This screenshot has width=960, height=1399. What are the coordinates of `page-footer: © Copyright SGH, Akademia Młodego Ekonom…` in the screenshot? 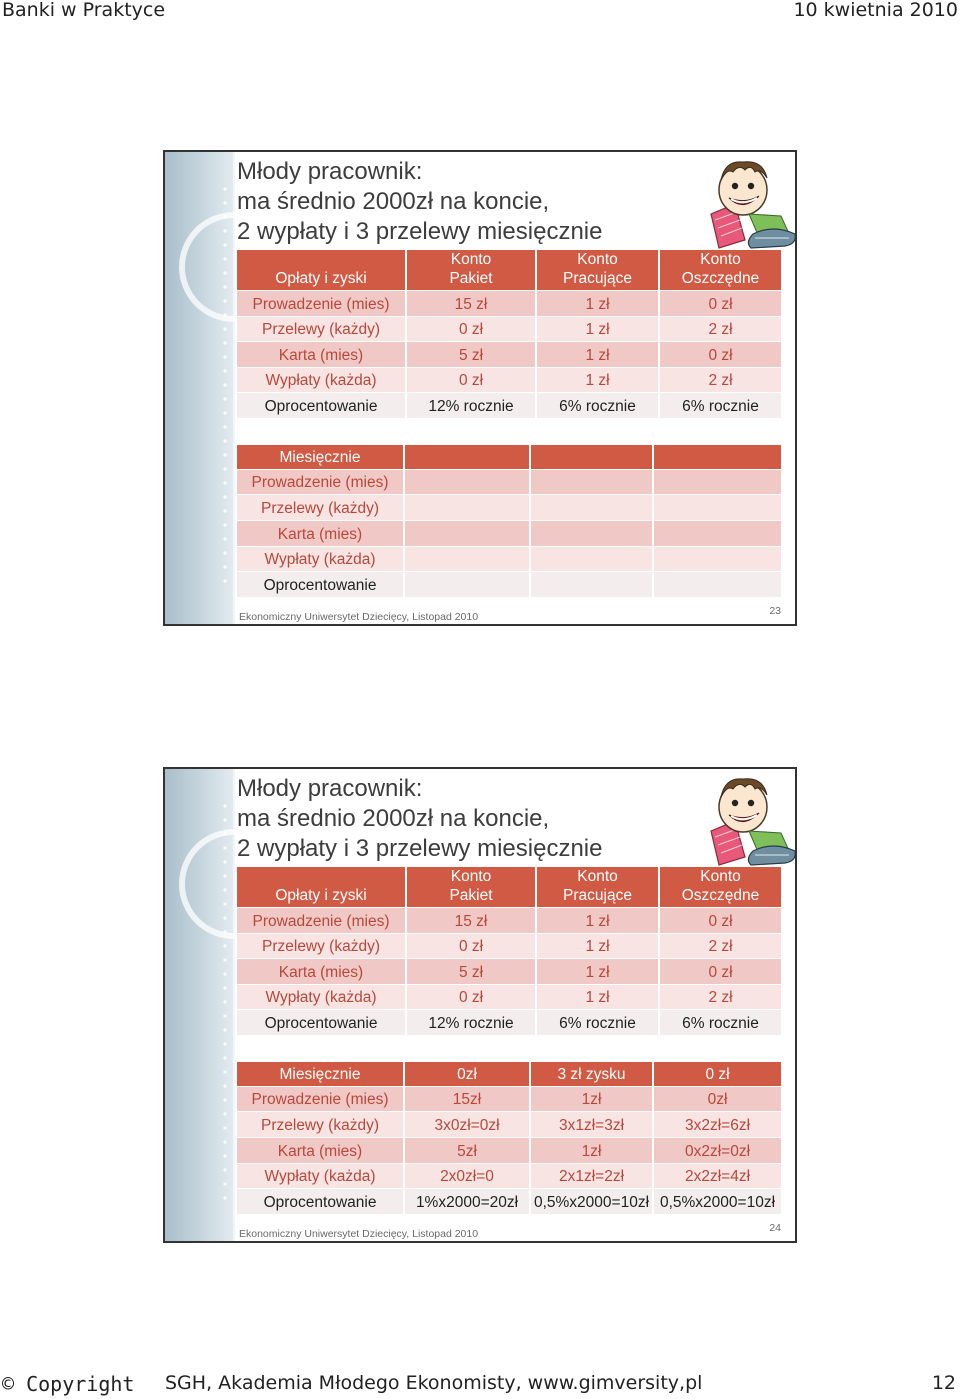 It's located at (480, 1384).